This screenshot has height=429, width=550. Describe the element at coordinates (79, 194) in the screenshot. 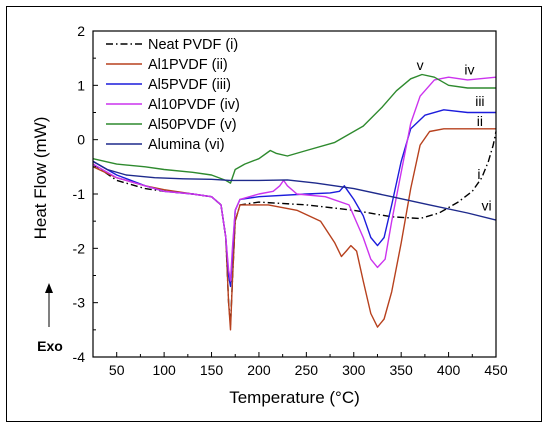

I see `y-tick-label: -1` at that location.